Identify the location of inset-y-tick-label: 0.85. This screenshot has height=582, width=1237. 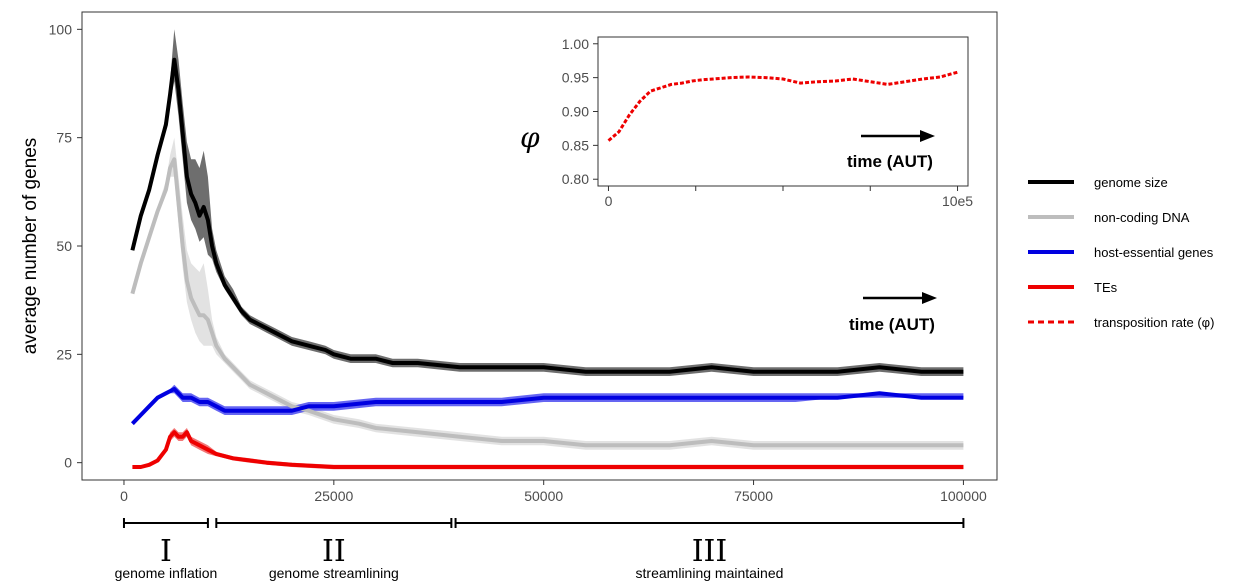
(575, 145).